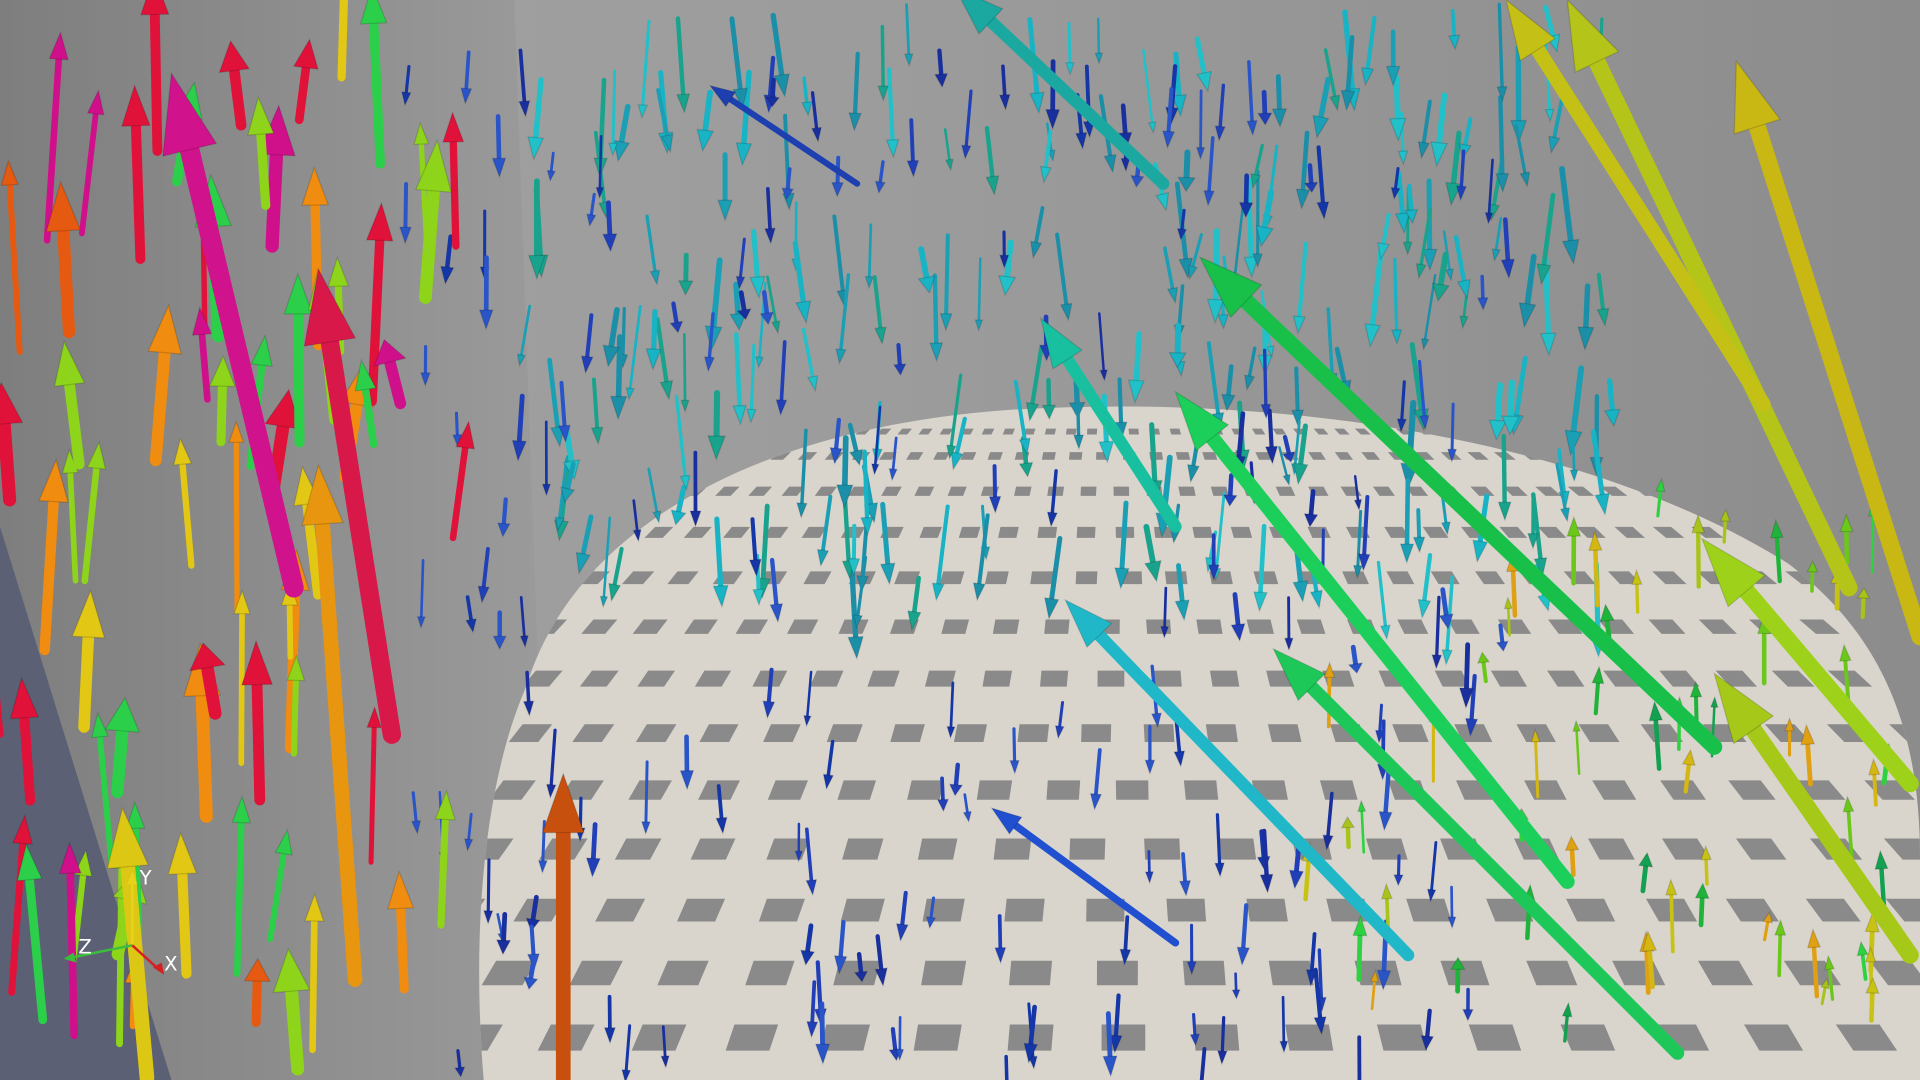  What do you see at coordinates (69, 957) in the screenshot?
I see `z-axis-head` at bounding box center [69, 957].